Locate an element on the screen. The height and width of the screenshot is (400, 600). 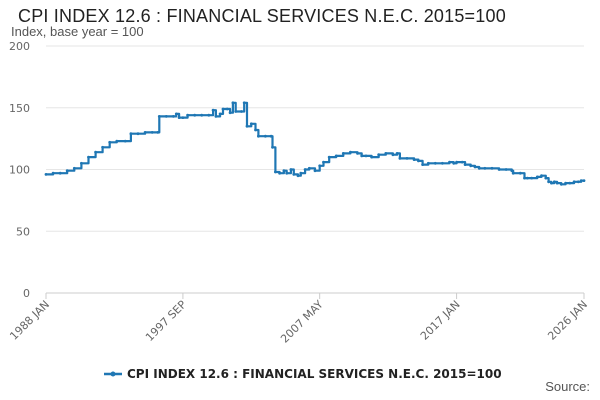
legend-swatch-marker is located at coordinates (113, 374).